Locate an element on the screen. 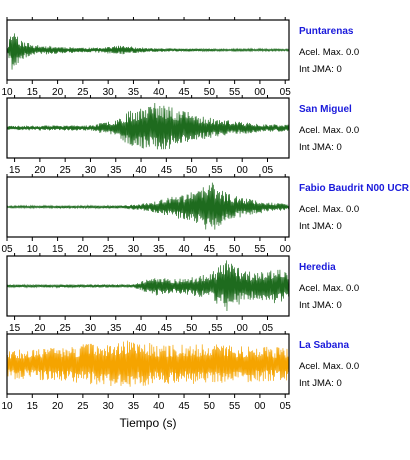 Image resolution: width=410 pixels, height=460 pixels. x-axis-title: Tiempo (s) is located at coordinates (148, 423).